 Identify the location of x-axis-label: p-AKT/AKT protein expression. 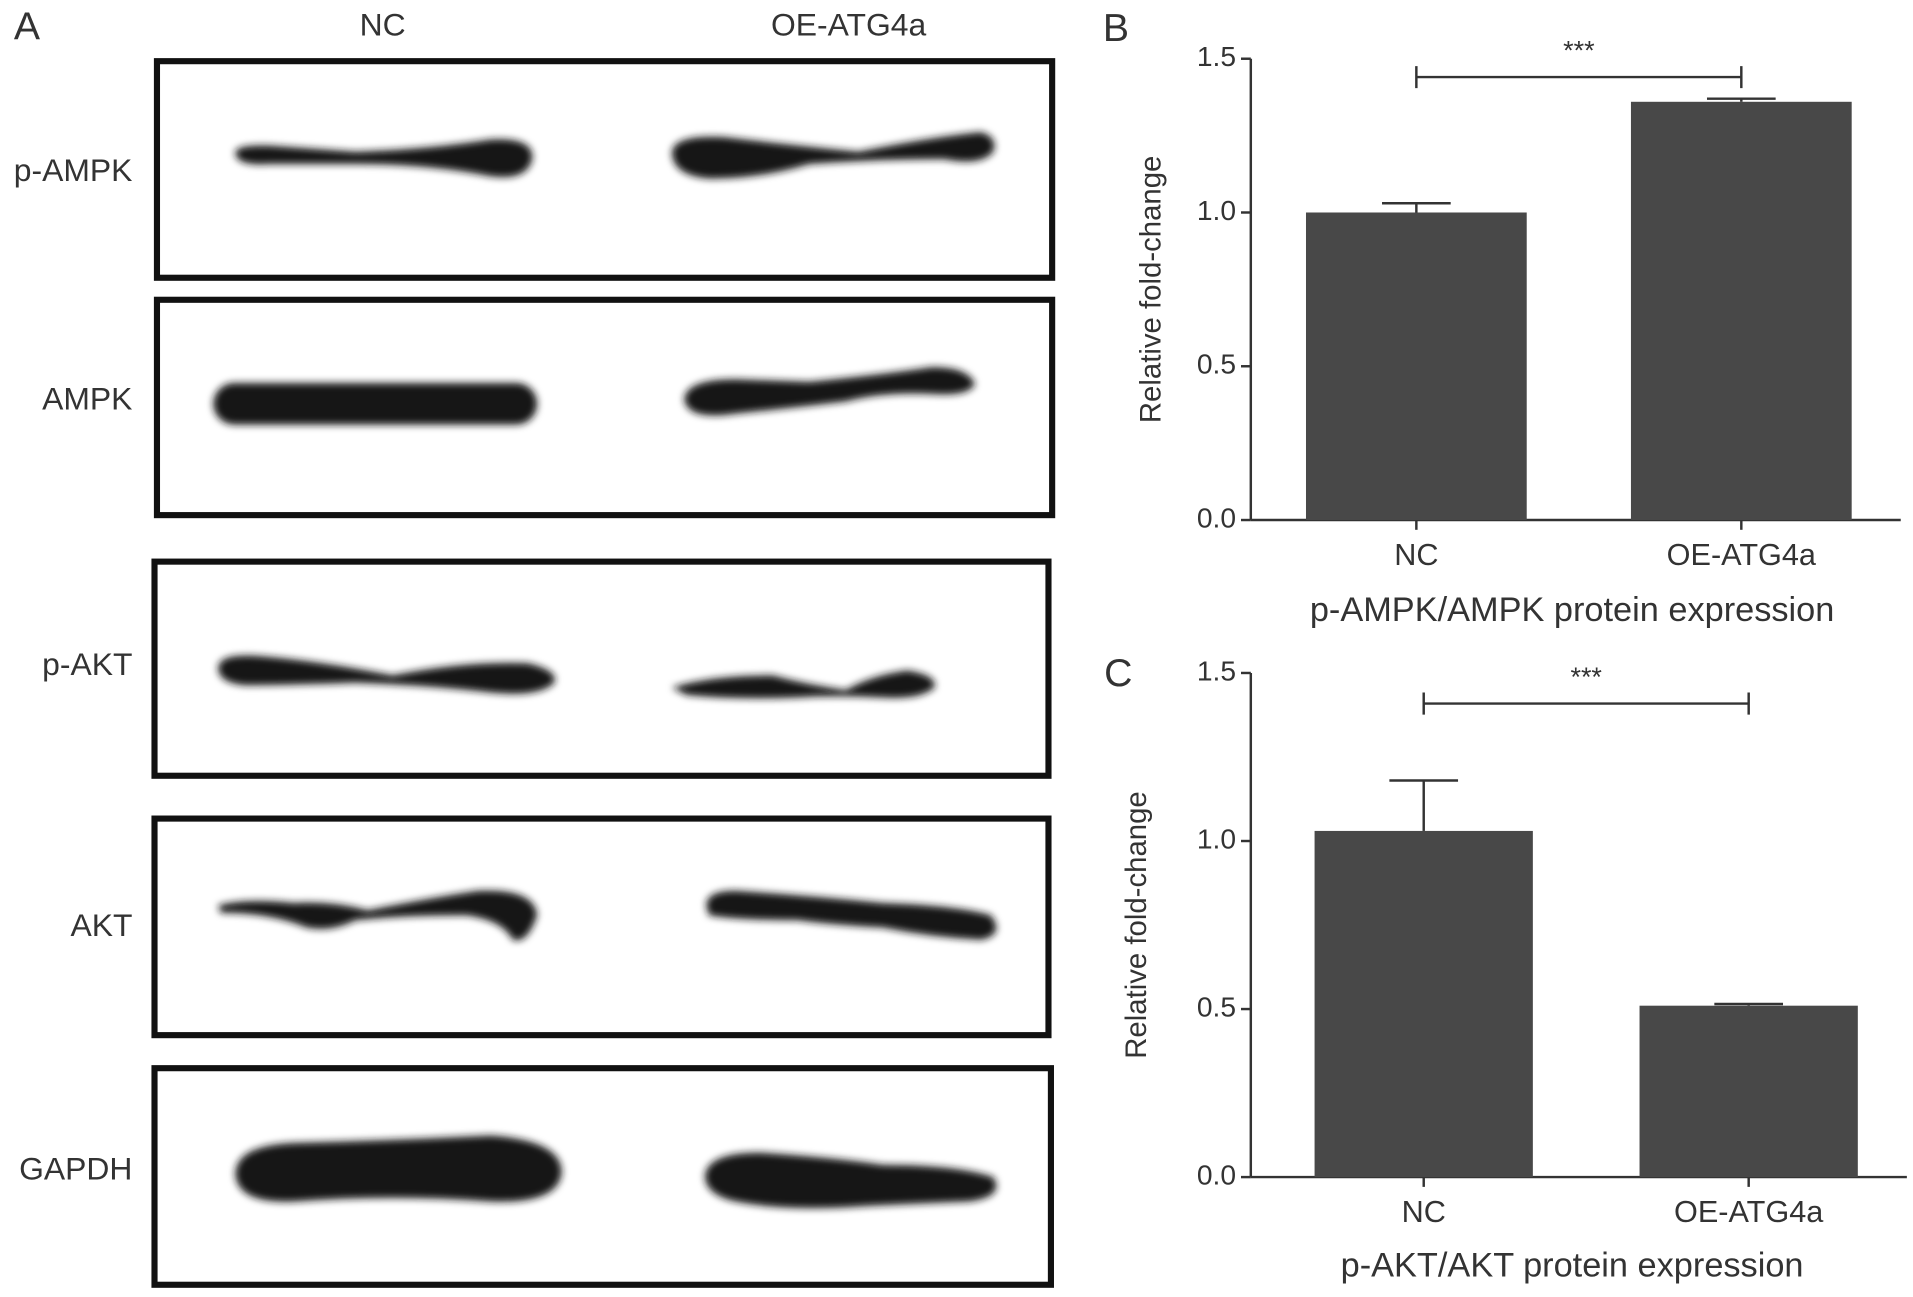
(1572, 1266).